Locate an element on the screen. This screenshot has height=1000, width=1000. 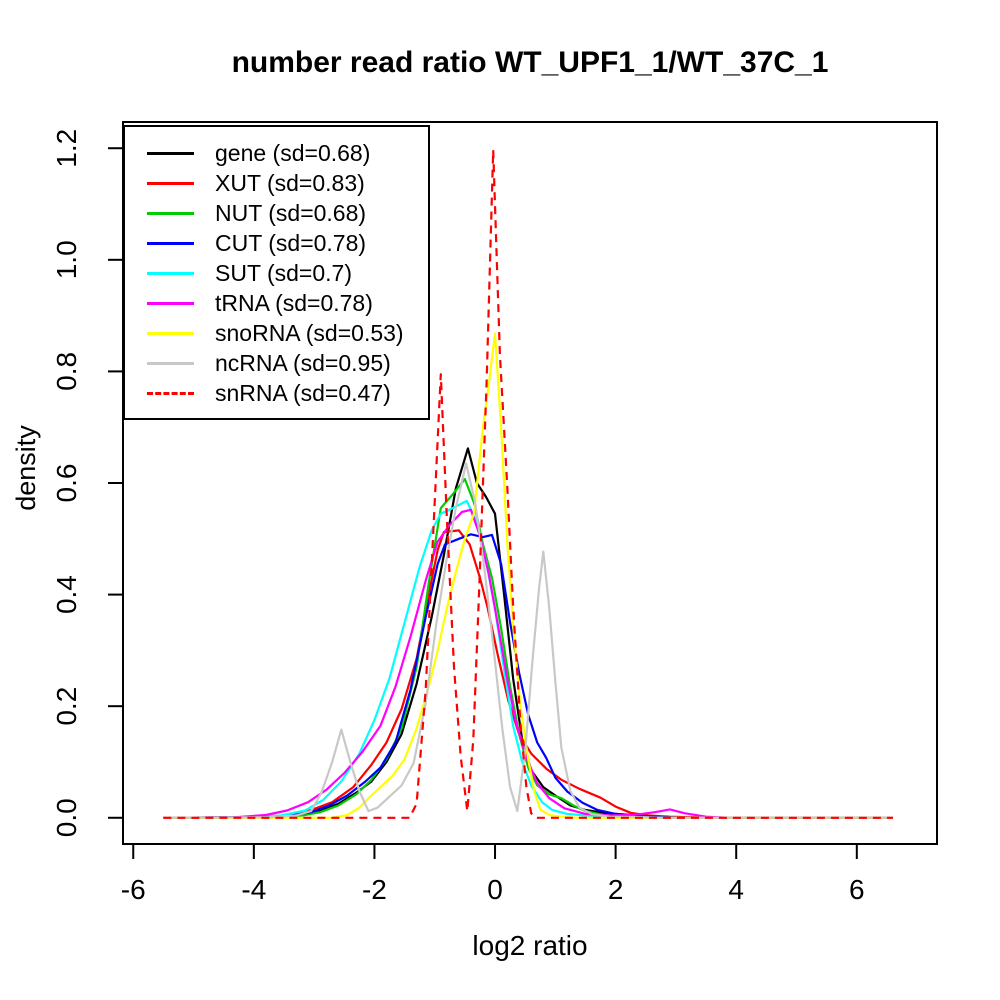
legend-label-XUT: XUT (sd=0.83) is located at coordinates (290, 182).